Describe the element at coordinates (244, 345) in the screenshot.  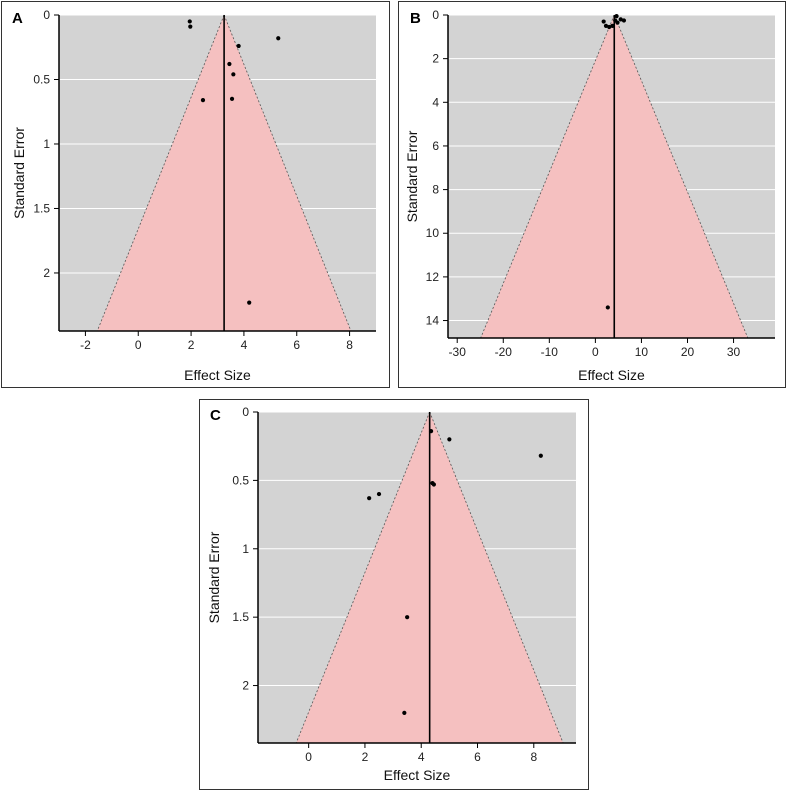
I see `x-tick-label-3: 4` at that location.